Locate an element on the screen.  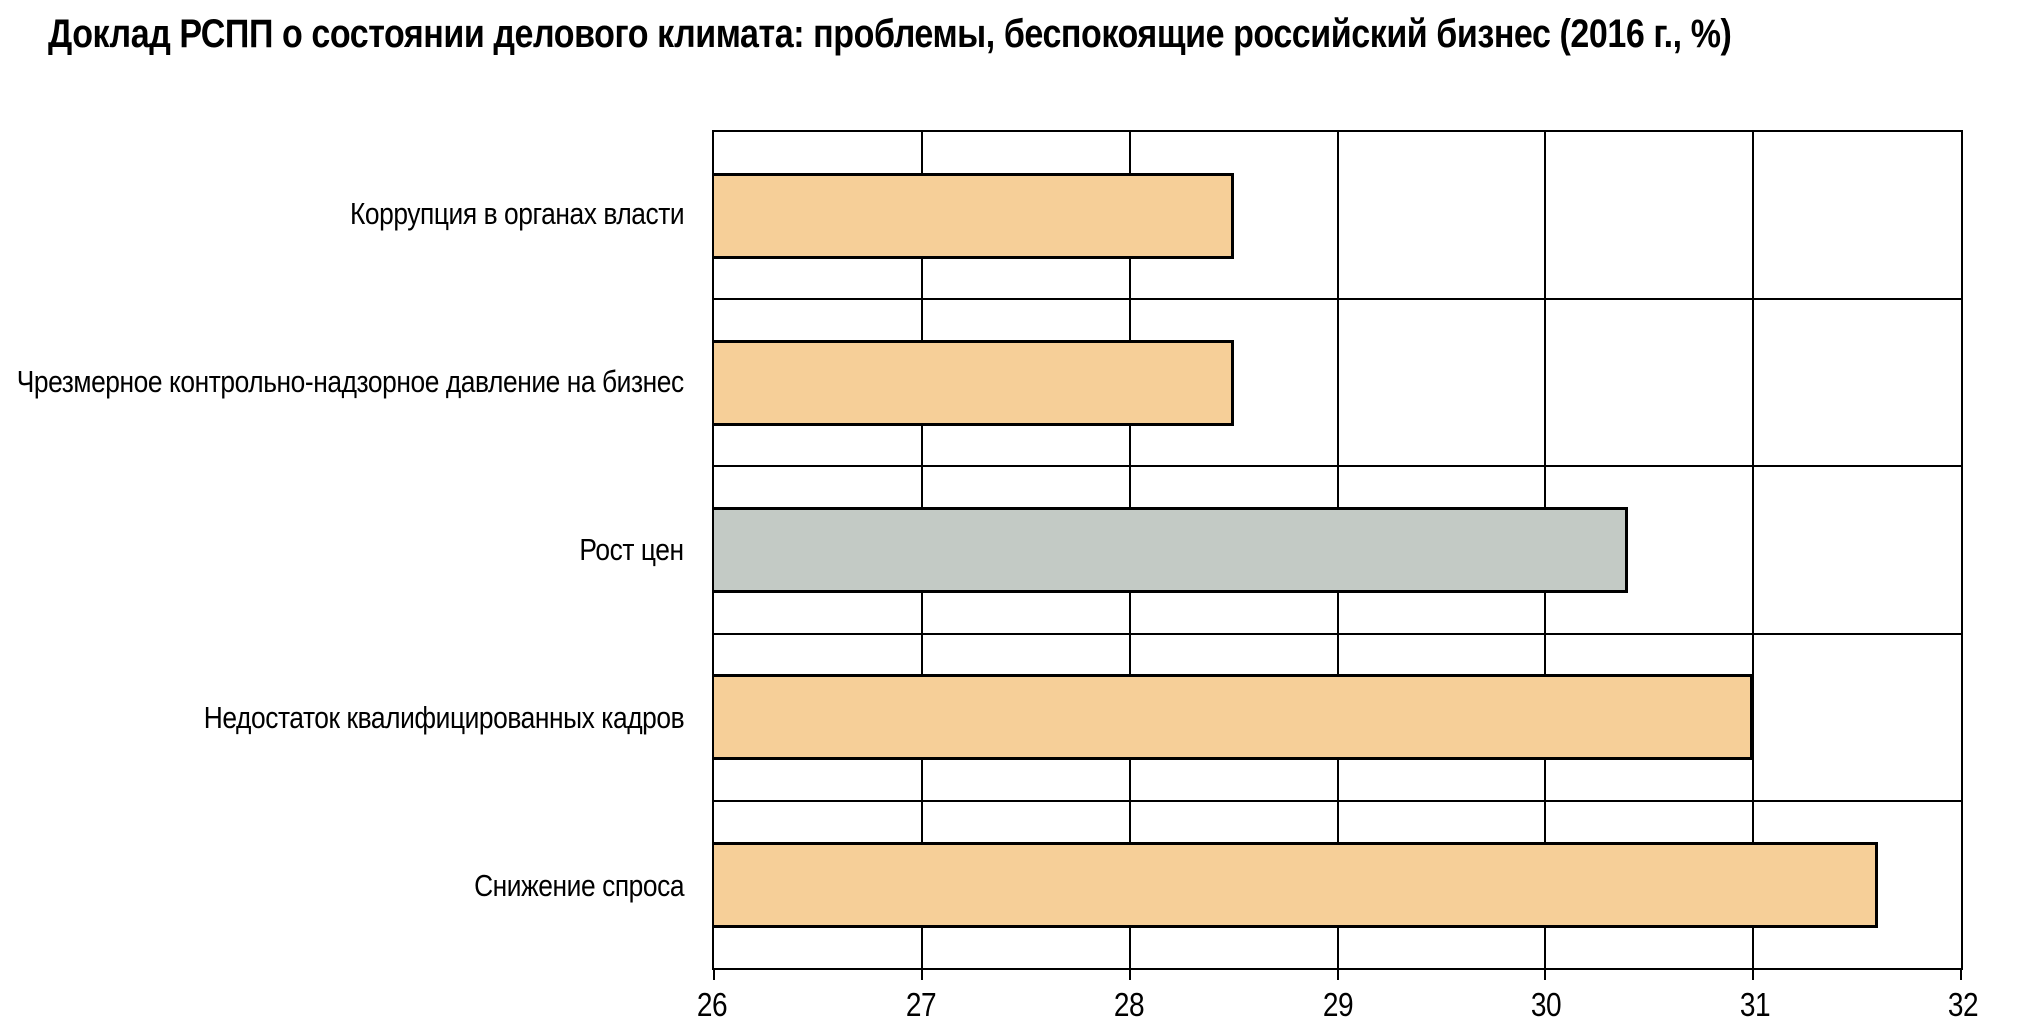
category-label: Недостаток квалифицированных кадров is located at coordinates (444, 717).